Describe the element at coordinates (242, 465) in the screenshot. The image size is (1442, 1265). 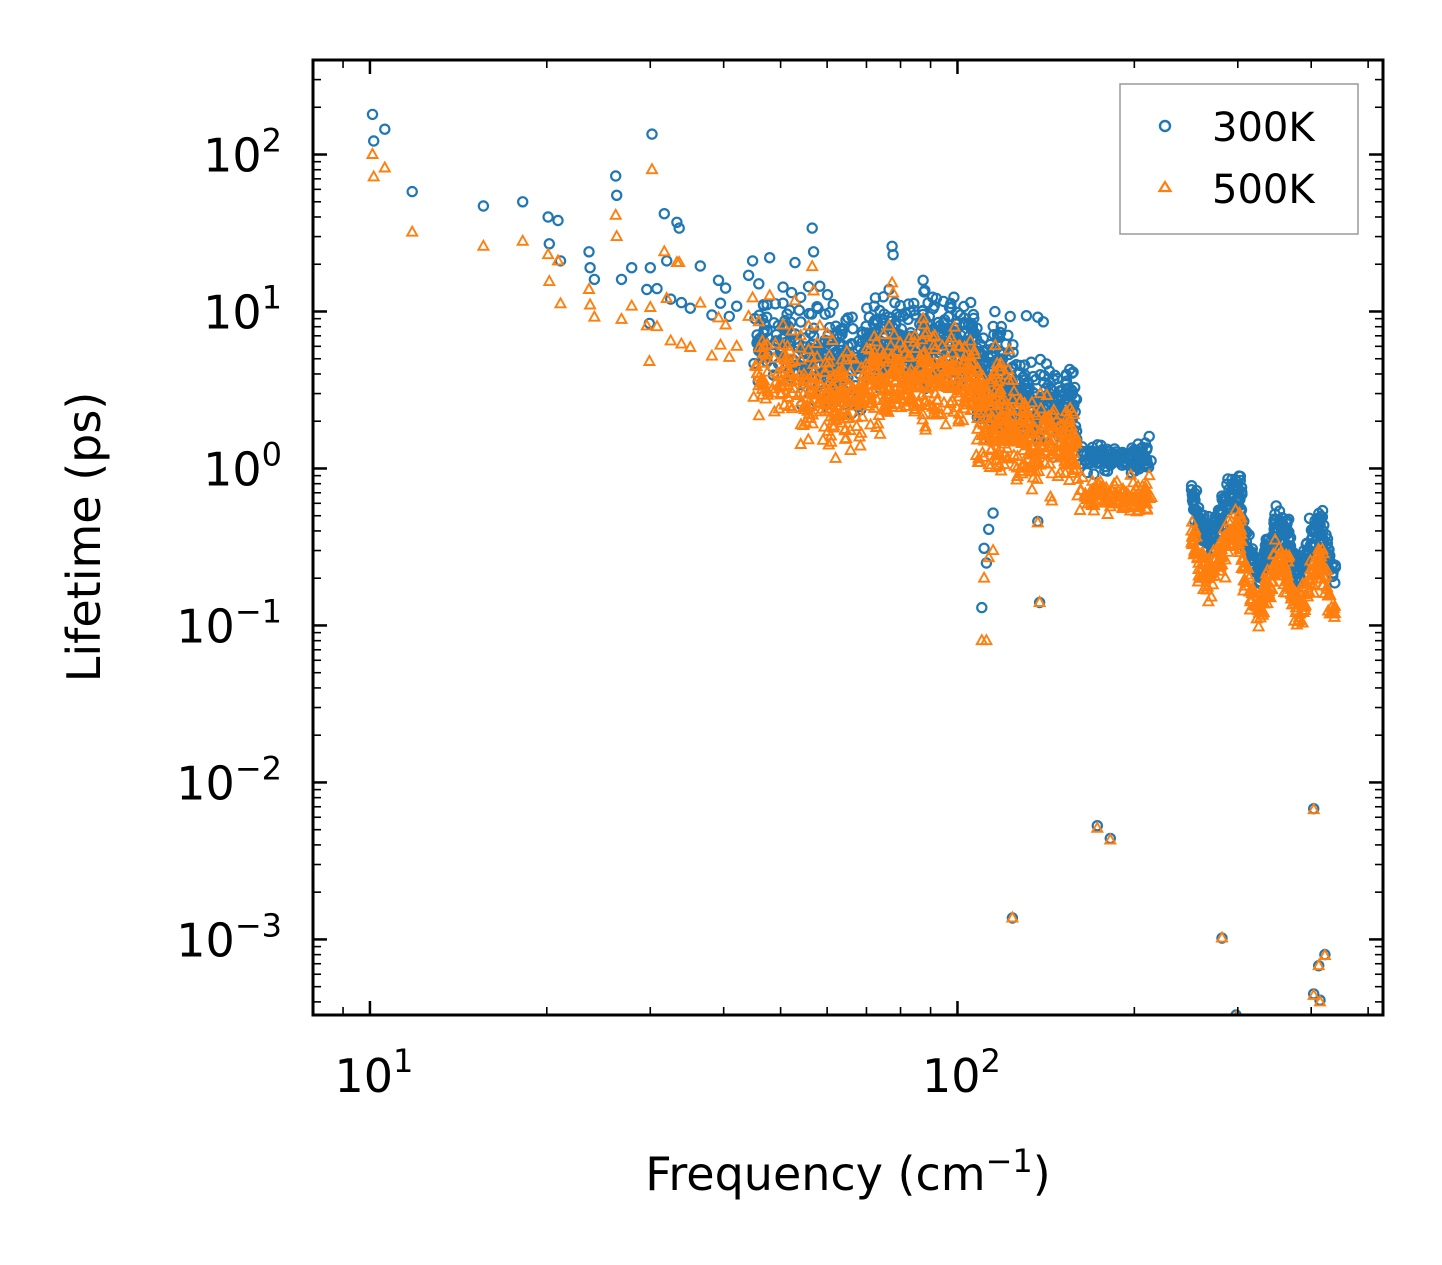
I see `tick-label: 10⁰` at that location.